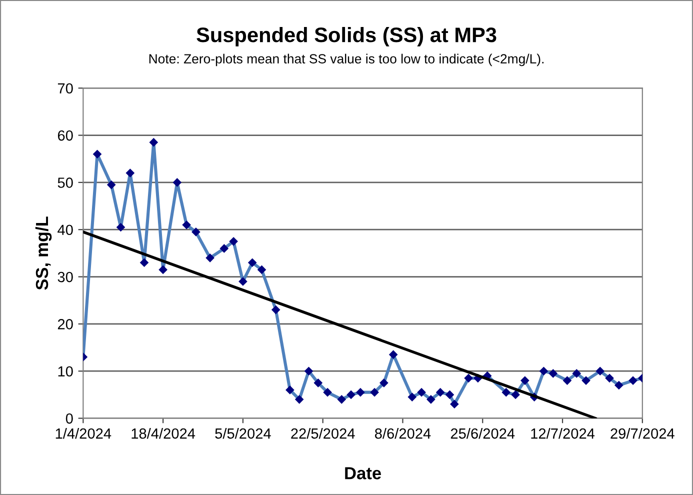  I want to click on y-tick-label: 0, so click(69, 418).